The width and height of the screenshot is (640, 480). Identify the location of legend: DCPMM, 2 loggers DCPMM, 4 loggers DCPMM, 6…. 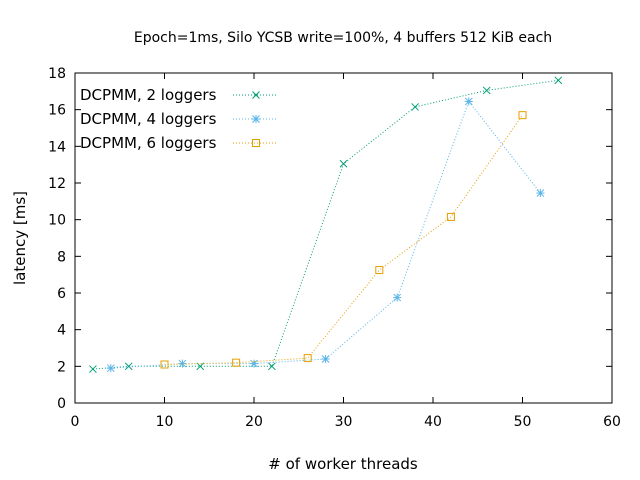
(179, 119).